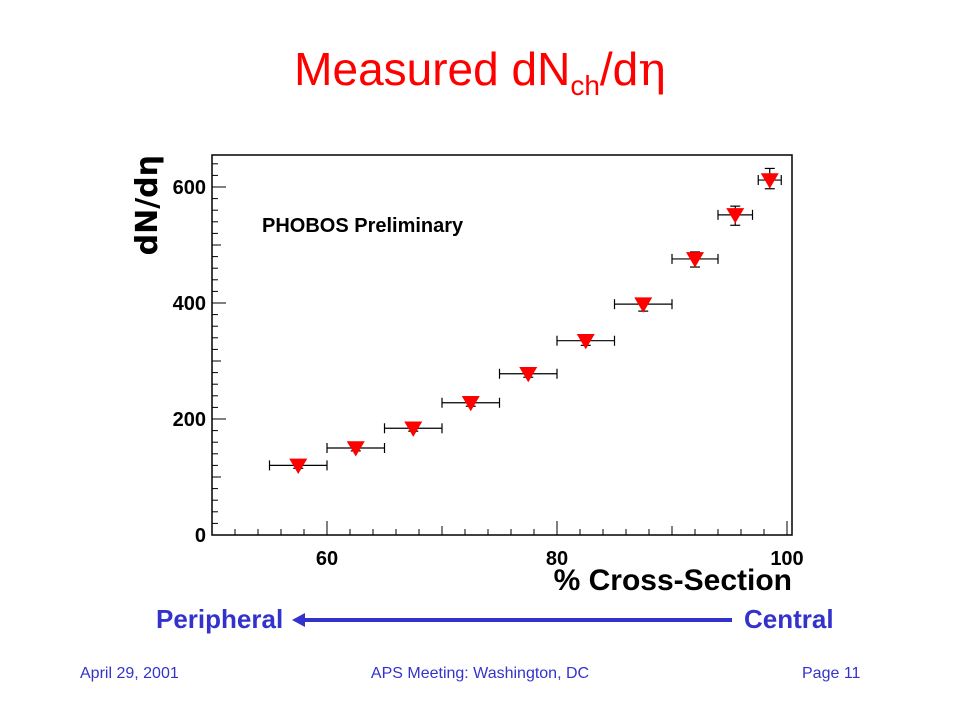  What do you see at coordinates (652, 69) in the screenshot?
I see `title-greek: η` at bounding box center [652, 69].